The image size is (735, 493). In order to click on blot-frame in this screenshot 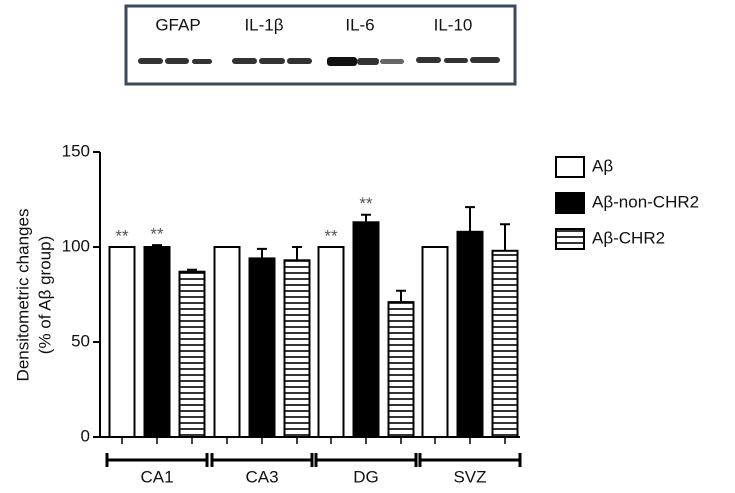, I will do `click(320, 45)`.